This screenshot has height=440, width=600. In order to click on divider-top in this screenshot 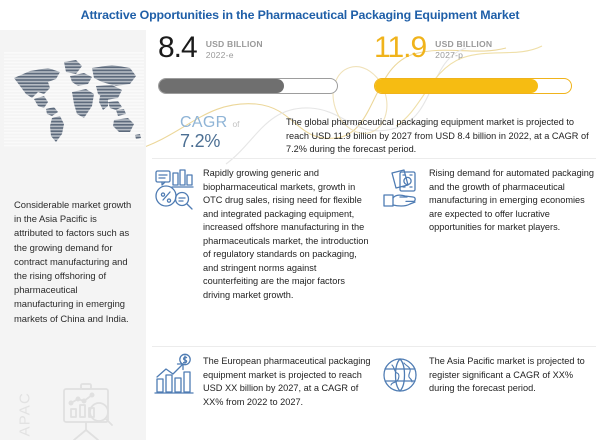, I will do `click(374, 158)`.